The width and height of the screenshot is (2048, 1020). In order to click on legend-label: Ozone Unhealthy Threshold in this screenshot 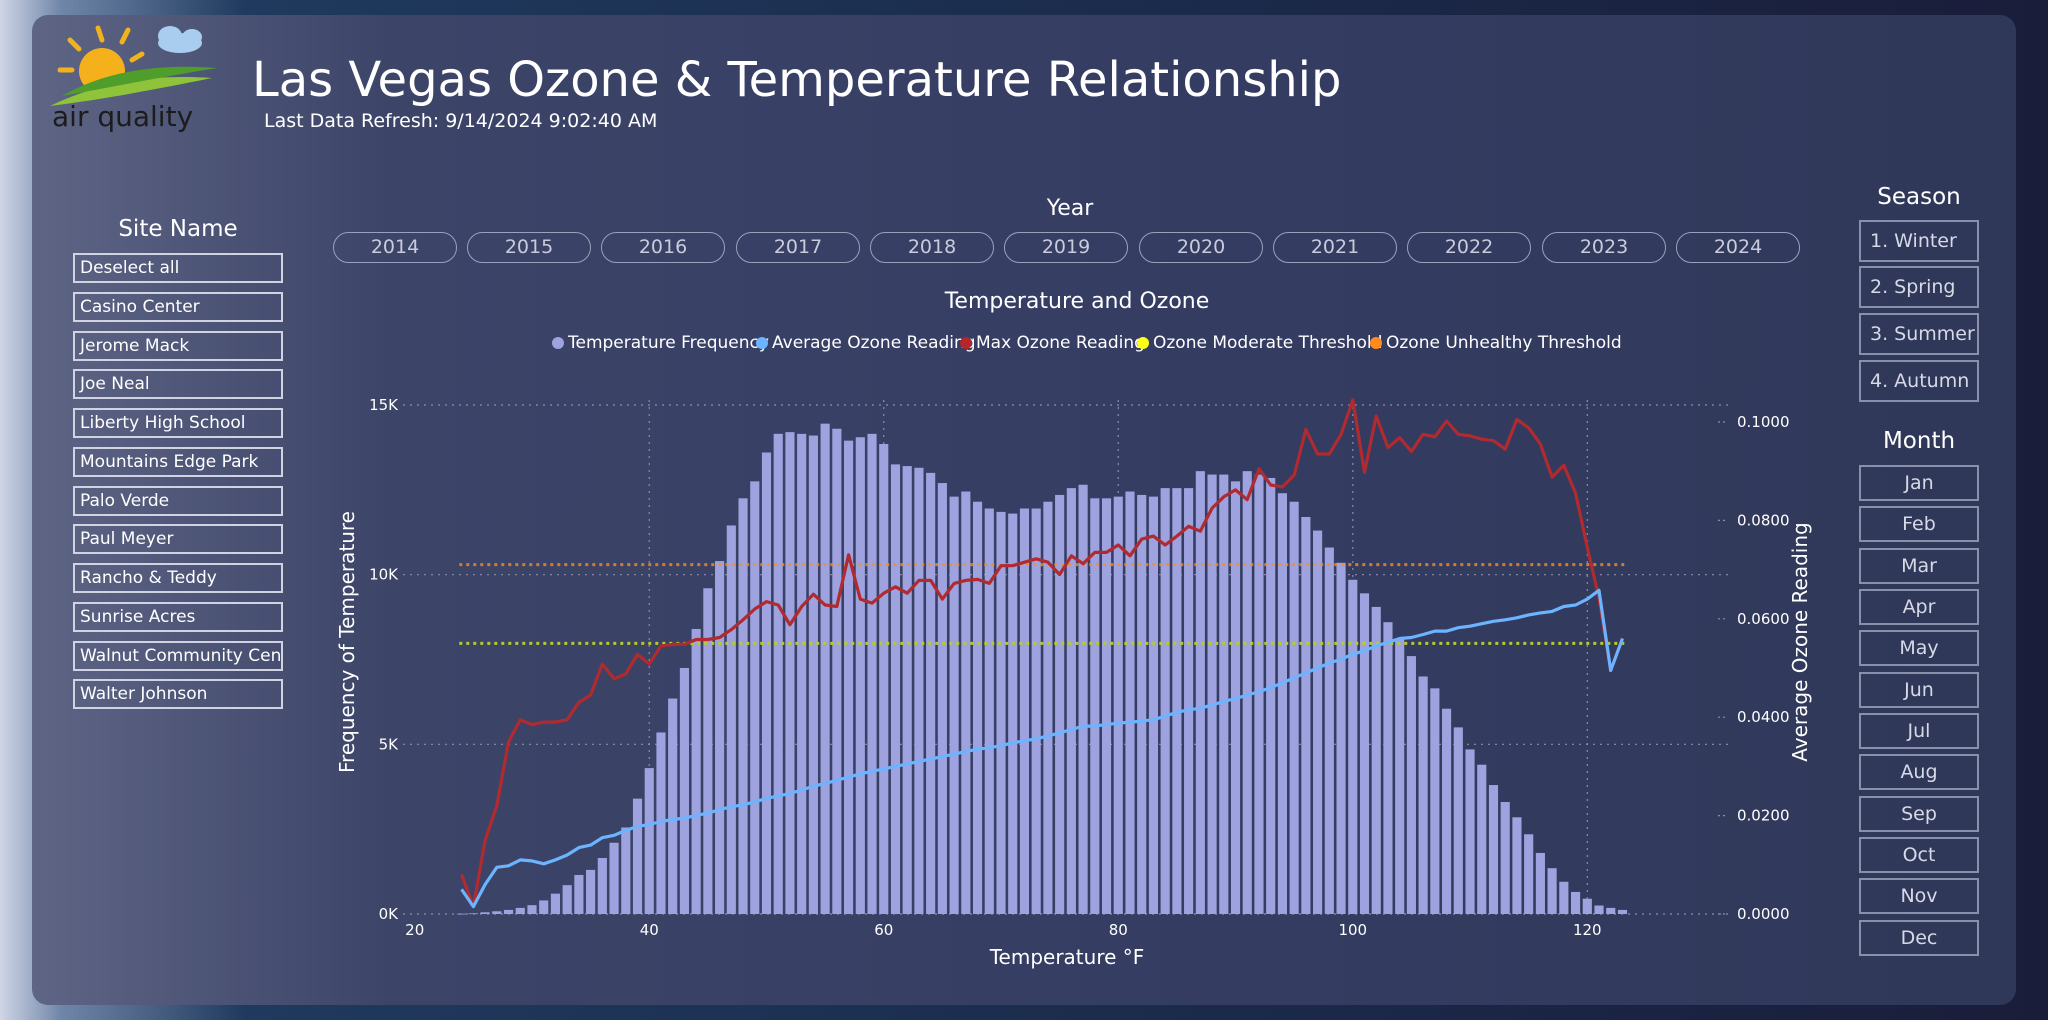, I will do `click(1504, 343)`.